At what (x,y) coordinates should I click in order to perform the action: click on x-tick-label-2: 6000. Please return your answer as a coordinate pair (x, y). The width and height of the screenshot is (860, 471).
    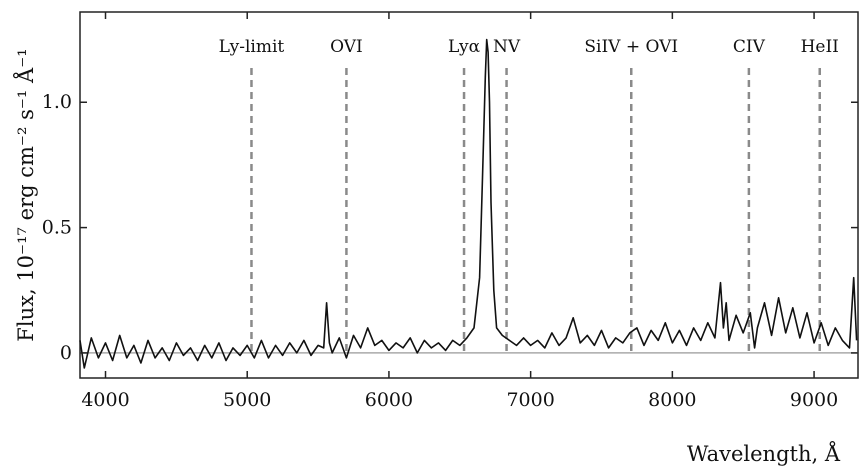
    Looking at the image, I should click on (389, 400).